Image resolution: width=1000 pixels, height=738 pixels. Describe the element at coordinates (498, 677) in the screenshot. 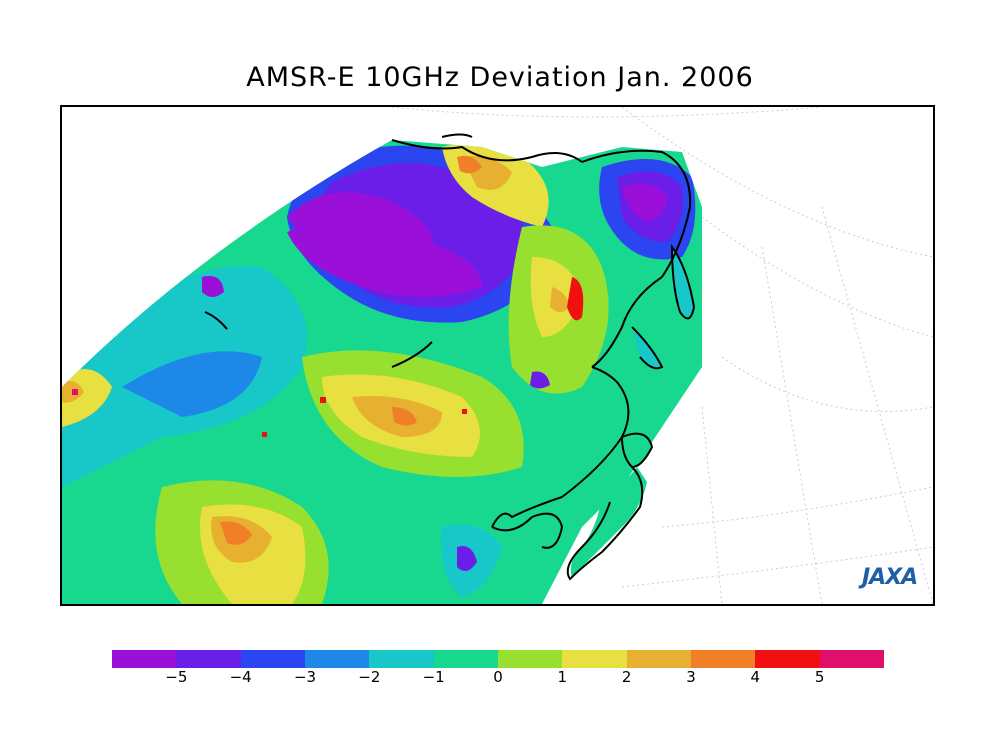

I see `colorbar-tick-label: 0` at that location.